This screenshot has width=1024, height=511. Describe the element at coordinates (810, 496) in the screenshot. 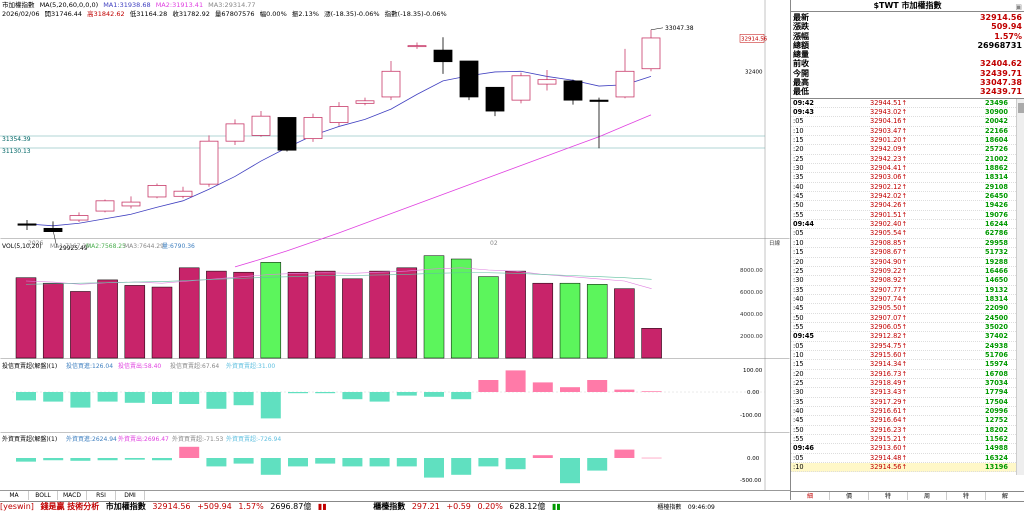

I see `quote-tab: 細` at that location.